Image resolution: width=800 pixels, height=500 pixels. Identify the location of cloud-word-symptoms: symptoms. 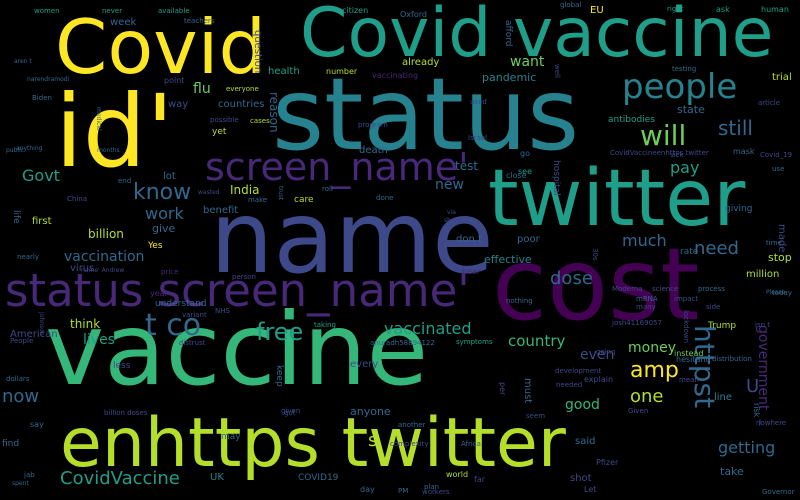
(474, 342).